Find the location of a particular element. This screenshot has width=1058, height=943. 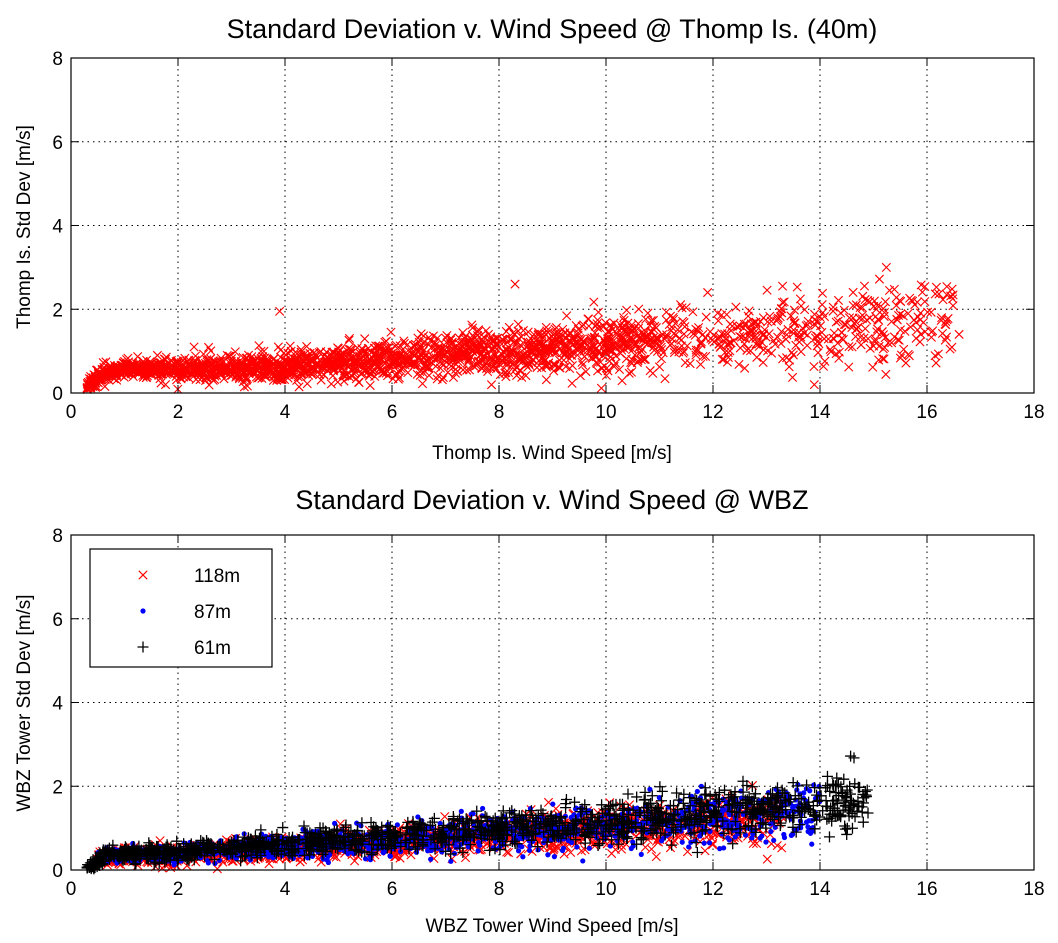

x-tick-label: 18 is located at coordinates (1033, 412).